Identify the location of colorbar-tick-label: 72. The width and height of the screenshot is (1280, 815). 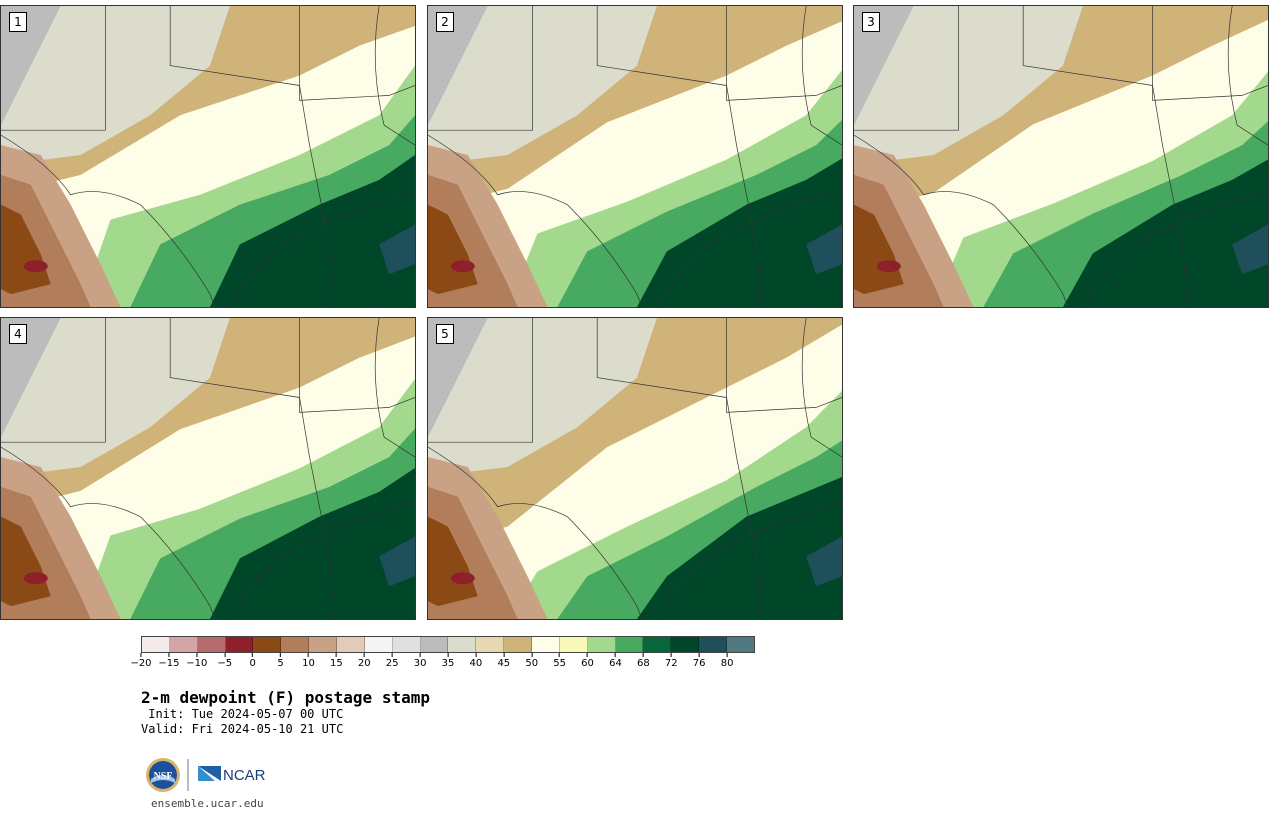
(671, 661).